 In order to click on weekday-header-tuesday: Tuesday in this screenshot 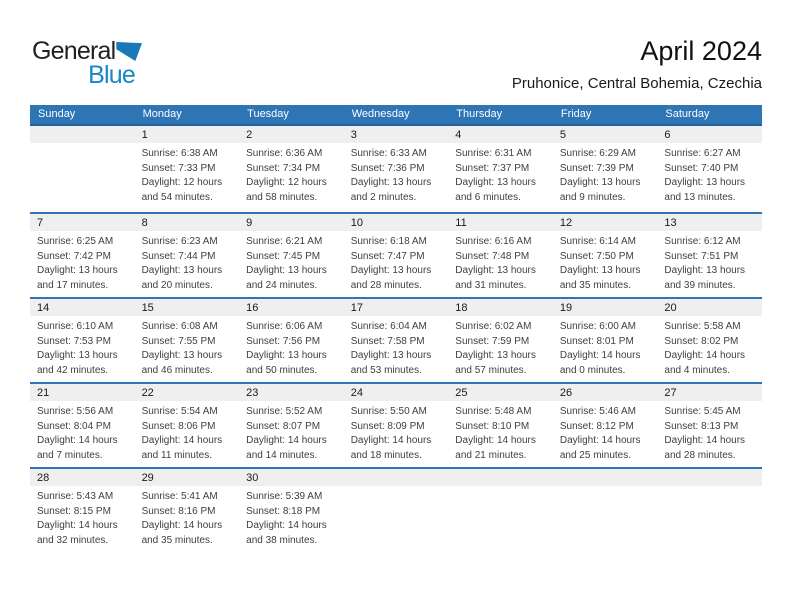, I will do `click(268, 114)`.